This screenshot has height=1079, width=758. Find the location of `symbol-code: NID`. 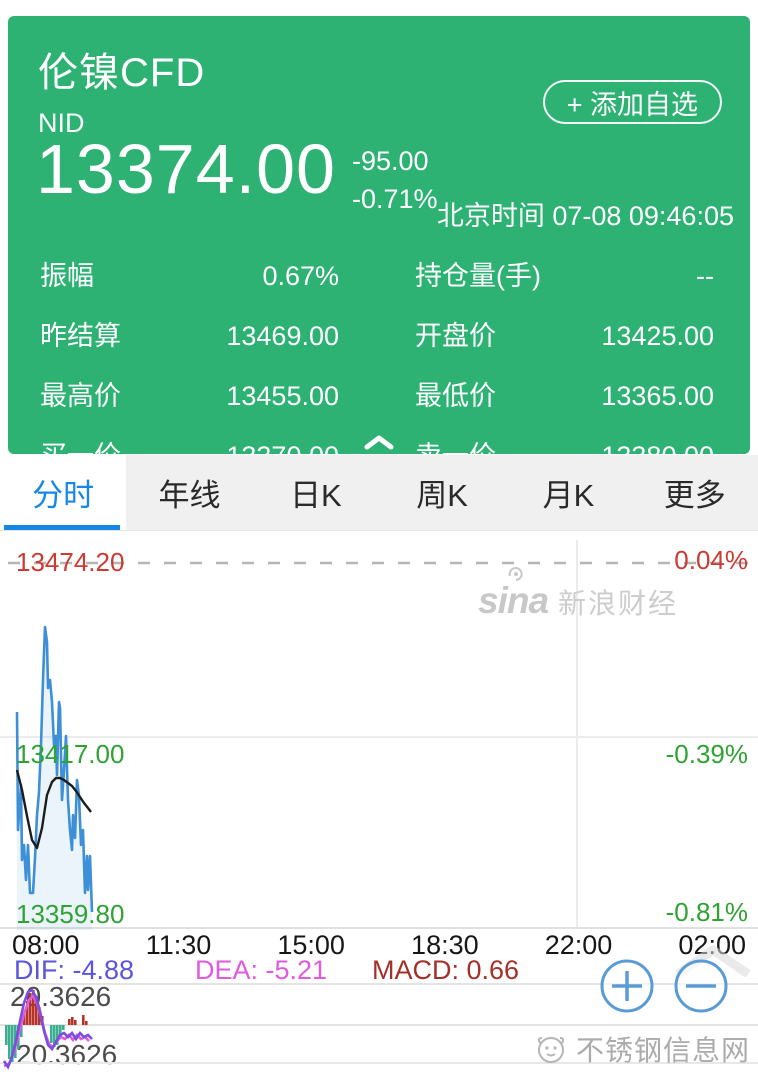

symbol-code: NID is located at coordinates (61, 123).